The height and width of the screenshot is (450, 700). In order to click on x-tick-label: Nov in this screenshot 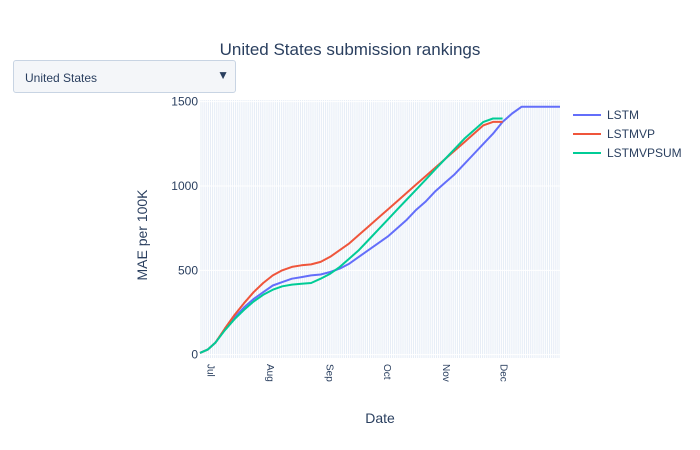, I will do `click(445, 373)`.